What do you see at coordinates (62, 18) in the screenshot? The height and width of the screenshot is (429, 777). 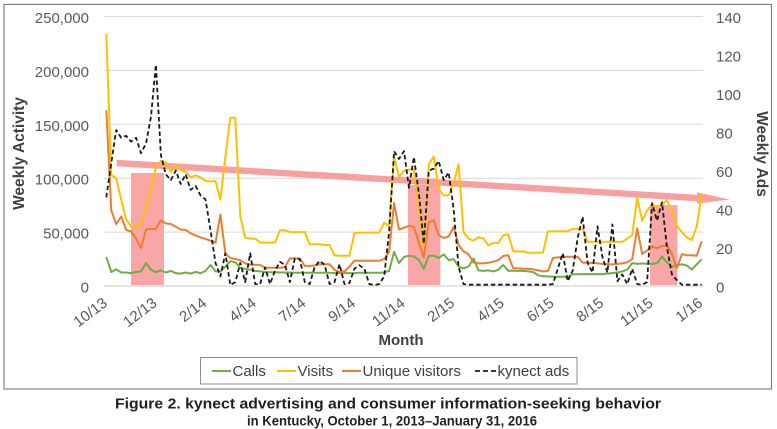 I see `svg-text: 250,000` at bounding box center [62, 18].